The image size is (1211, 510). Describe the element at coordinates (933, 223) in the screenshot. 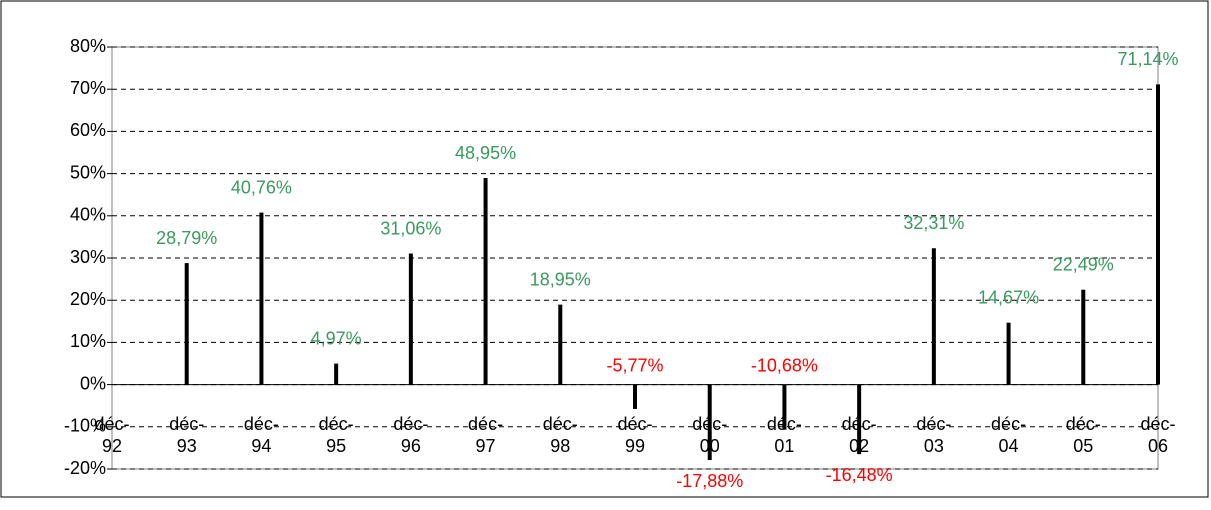

I see `value-label: 32,31%` at that location.